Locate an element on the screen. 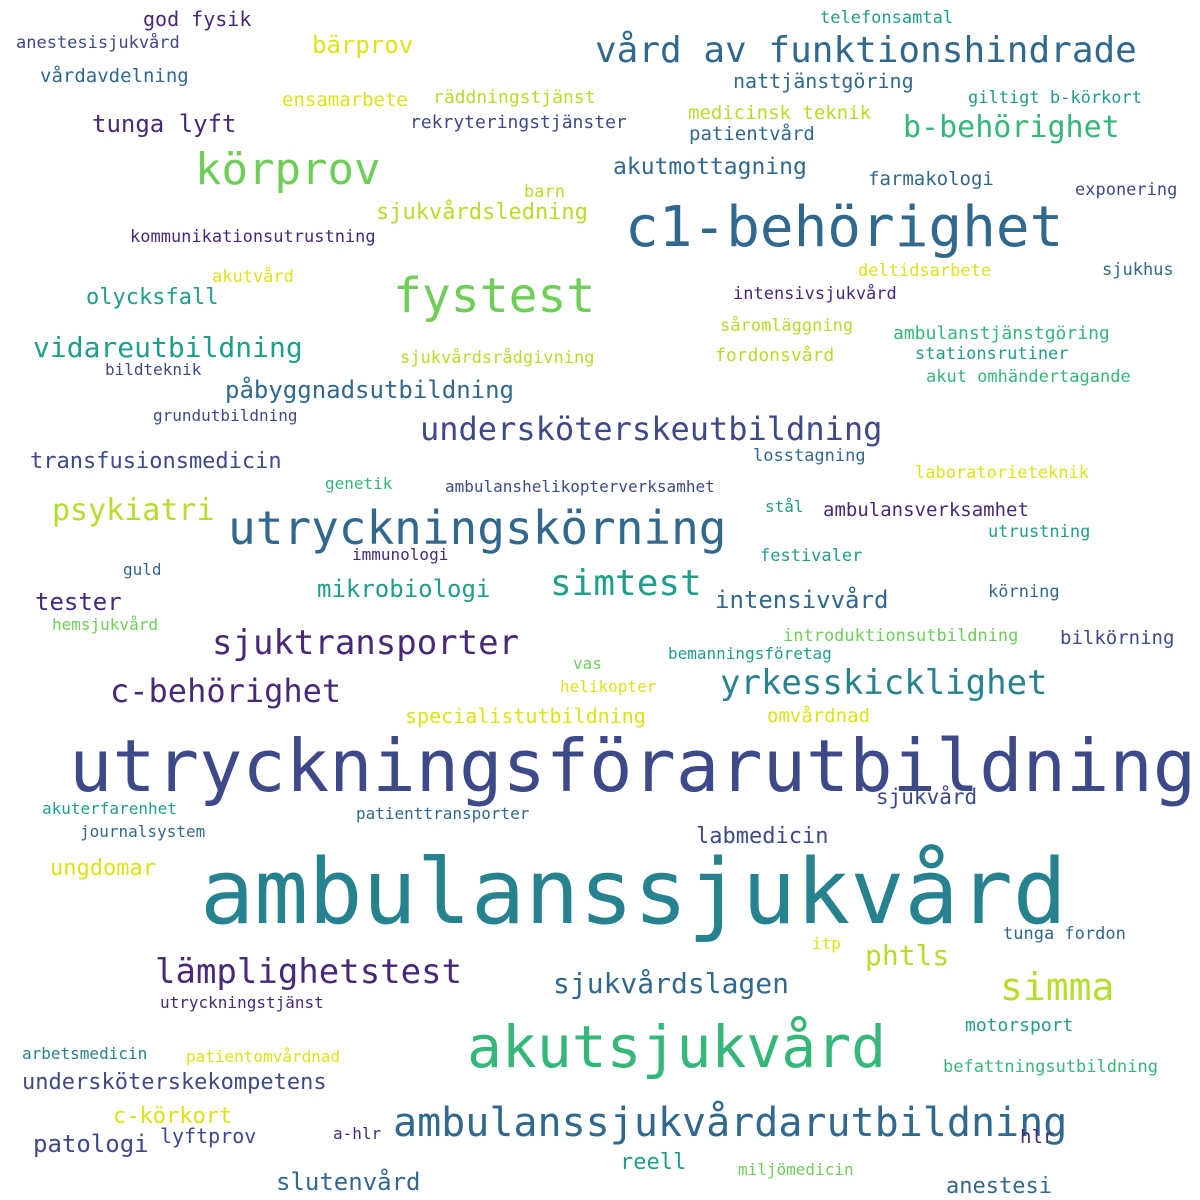 This screenshot has height=1200, width=1200. cloud-word: kommunikationsutrustning is located at coordinates (253, 237).